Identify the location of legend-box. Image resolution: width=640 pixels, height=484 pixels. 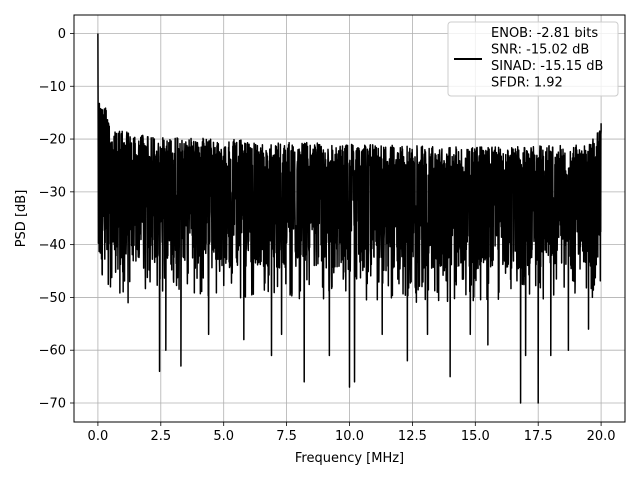
(533, 59).